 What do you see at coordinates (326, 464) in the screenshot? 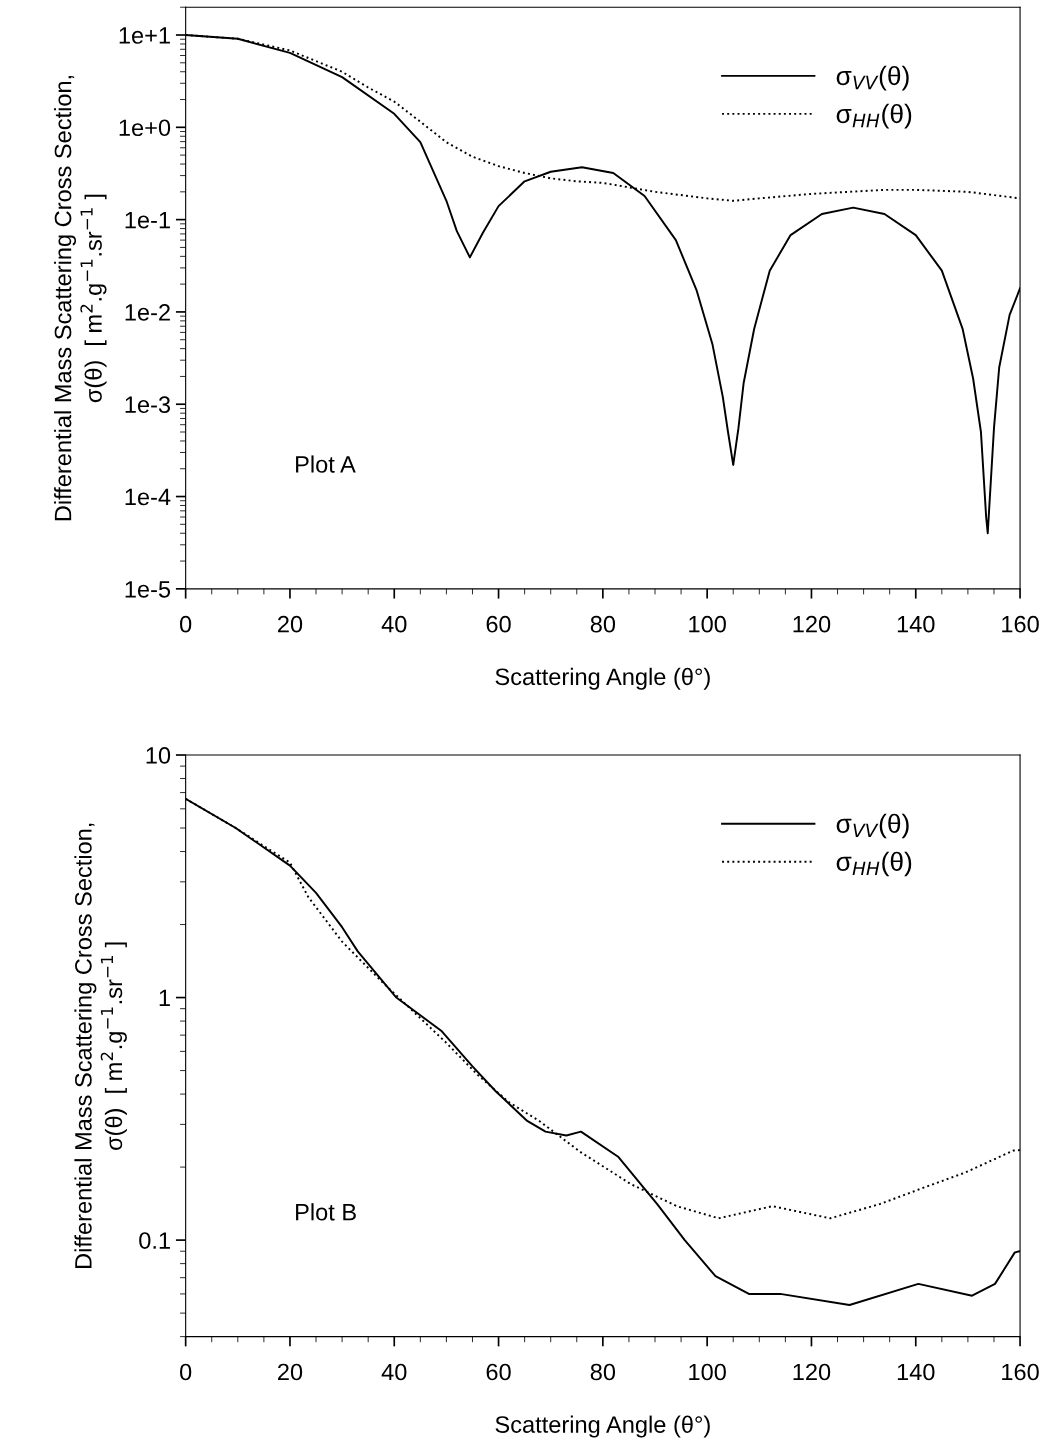
I see `annotation: Plot A` at bounding box center [326, 464].